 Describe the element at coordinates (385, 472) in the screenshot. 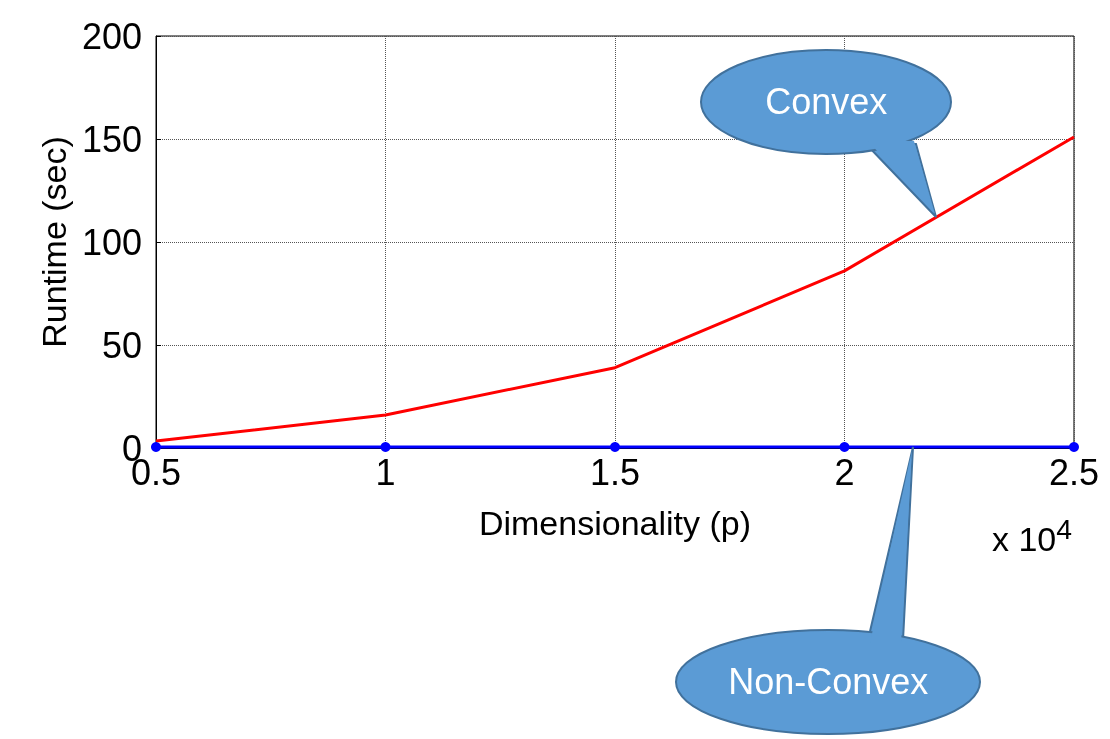

I see `x-tick-label: 1` at that location.